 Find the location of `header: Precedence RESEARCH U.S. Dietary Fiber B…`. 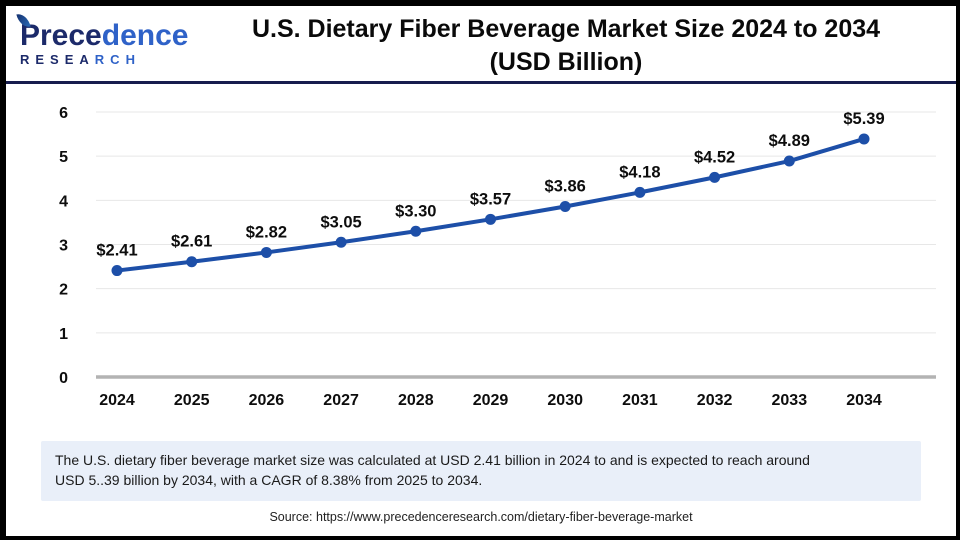

header: Precedence RESEARCH U.S. Dietary Fiber B… is located at coordinates (481, 45).